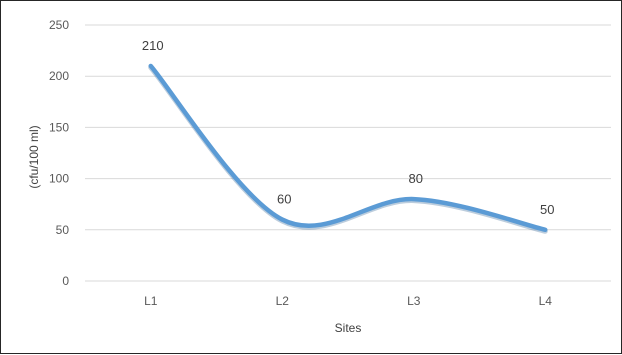 The image size is (622, 355). What do you see at coordinates (59, 76) in the screenshot?
I see `y-tick-label: 200` at bounding box center [59, 76].